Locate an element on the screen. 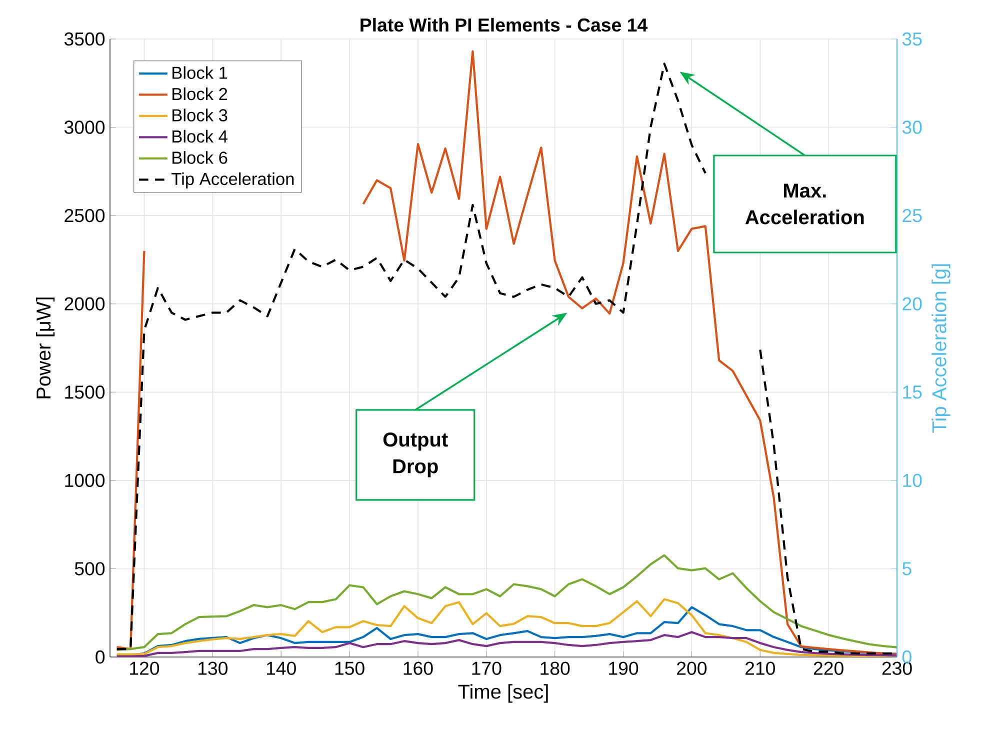  x-tick-label: 150 is located at coordinates (349, 668).